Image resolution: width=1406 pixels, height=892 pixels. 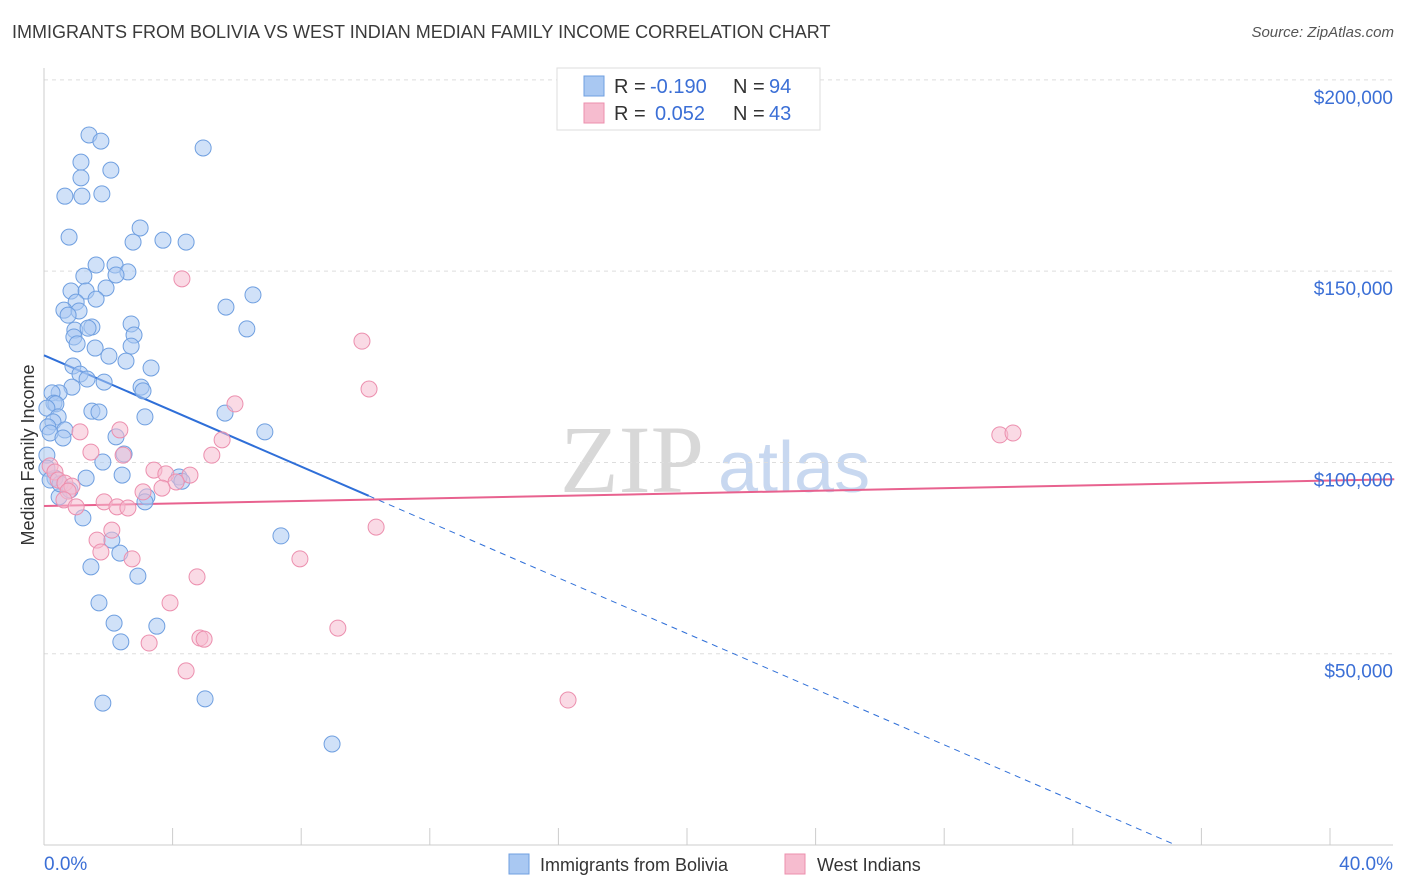 I want to click on legend-swatch-bolivia, so click(x=519, y=864).